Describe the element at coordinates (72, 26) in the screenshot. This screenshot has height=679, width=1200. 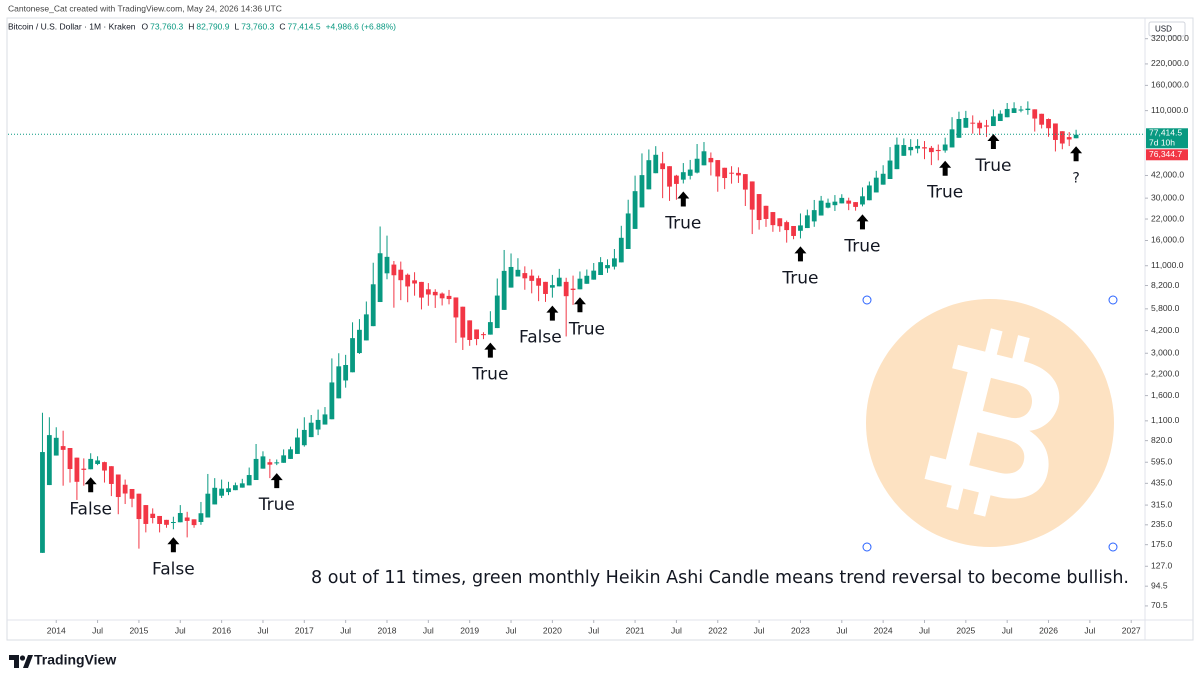
I see `symbol: Bitcoin / U.S. Dollar · 1M · Kraken` at that location.